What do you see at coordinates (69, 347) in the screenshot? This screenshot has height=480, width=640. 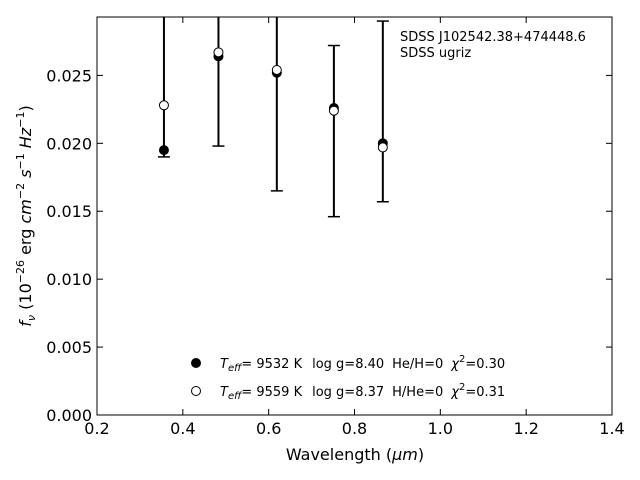 I see `y-tick-label-1: 0.005` at bounding box center [69, 347].